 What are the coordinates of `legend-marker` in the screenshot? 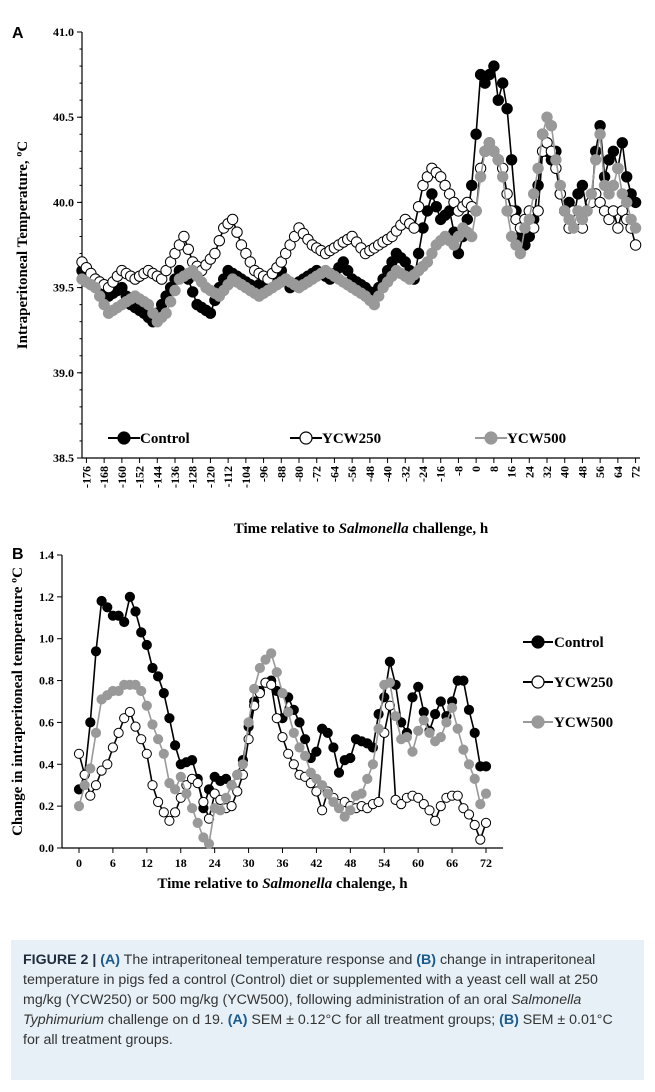 It's located at (306, 438).